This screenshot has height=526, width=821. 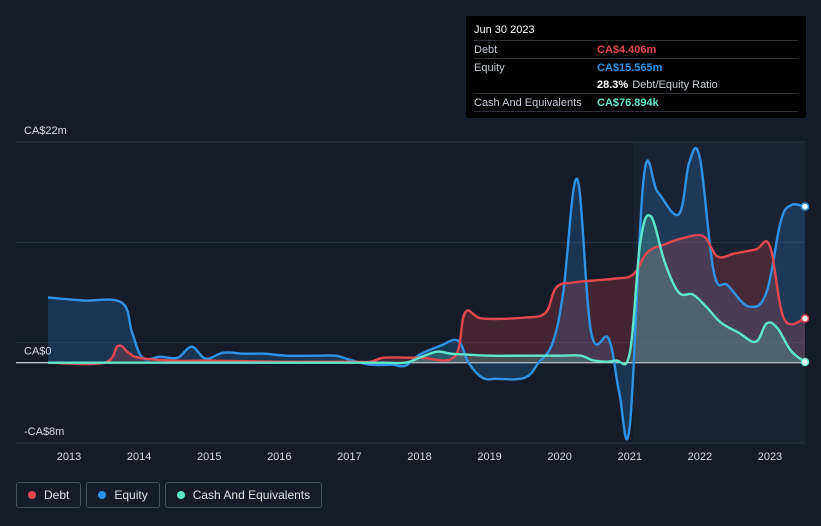 I want to click on x-tick-label: 2019, so click(x=489, y=457).